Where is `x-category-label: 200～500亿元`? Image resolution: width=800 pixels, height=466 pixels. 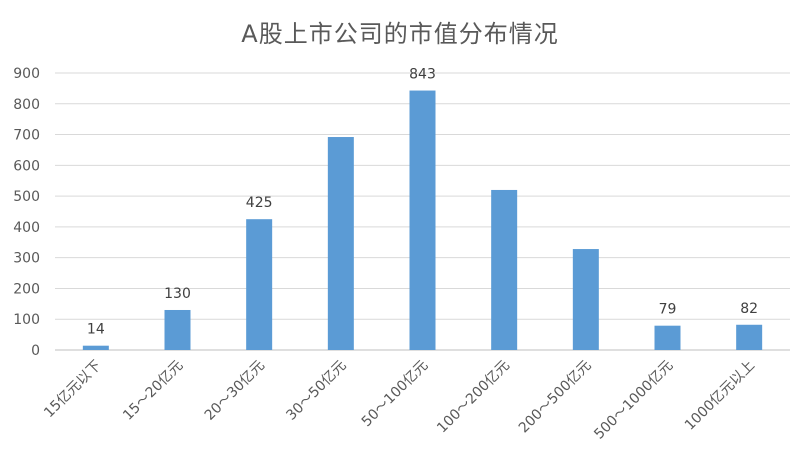
x-category-label: 200～500亿元 is located at coordinates (555, 397).